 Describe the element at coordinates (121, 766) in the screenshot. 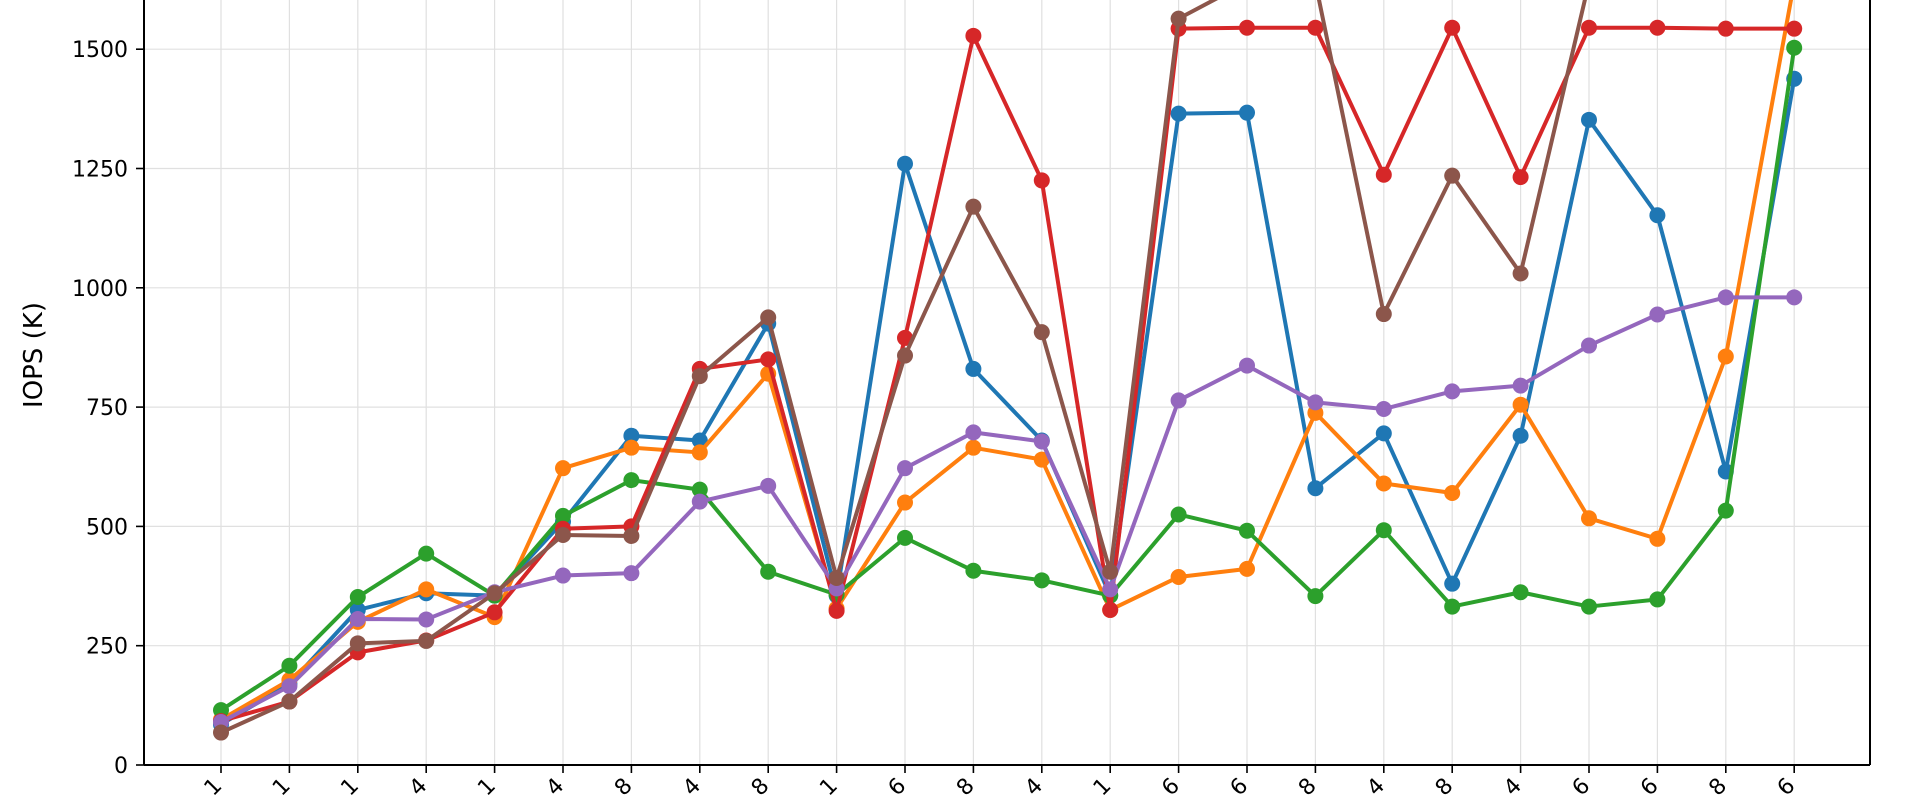

I see `y-tick-label: 0` at that location.